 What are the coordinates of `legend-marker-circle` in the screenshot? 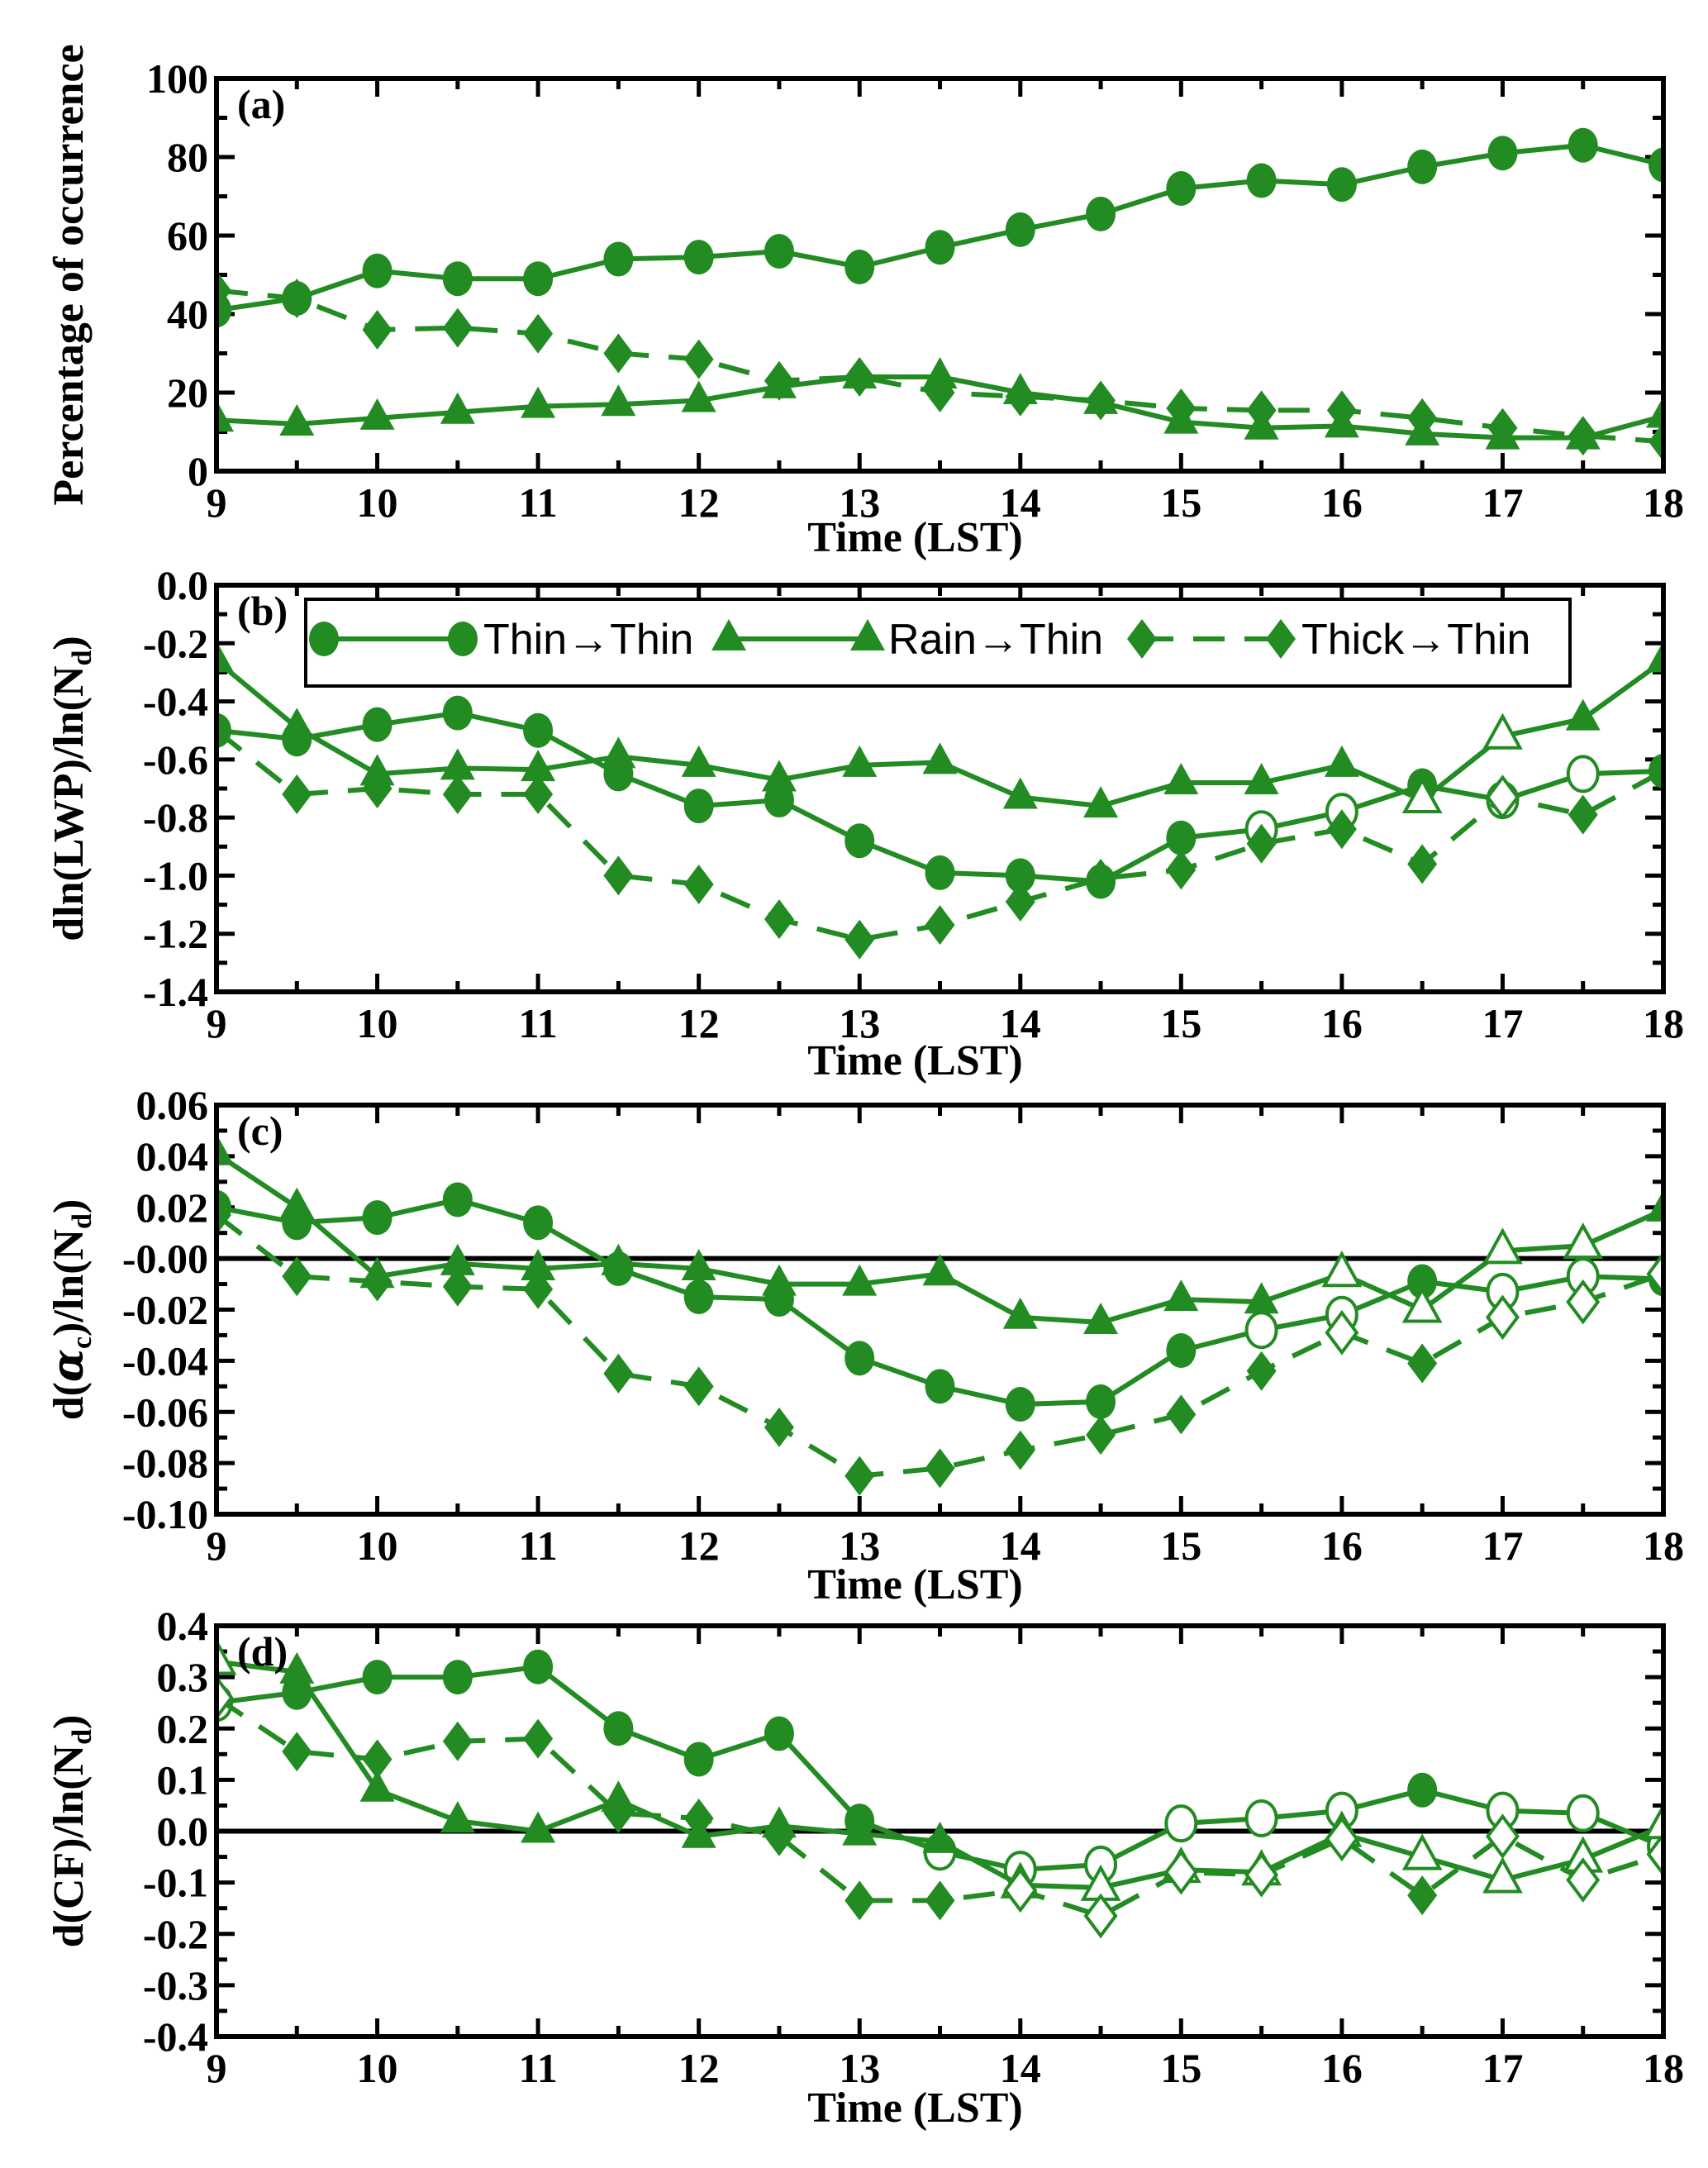 It's located at (324, 639).